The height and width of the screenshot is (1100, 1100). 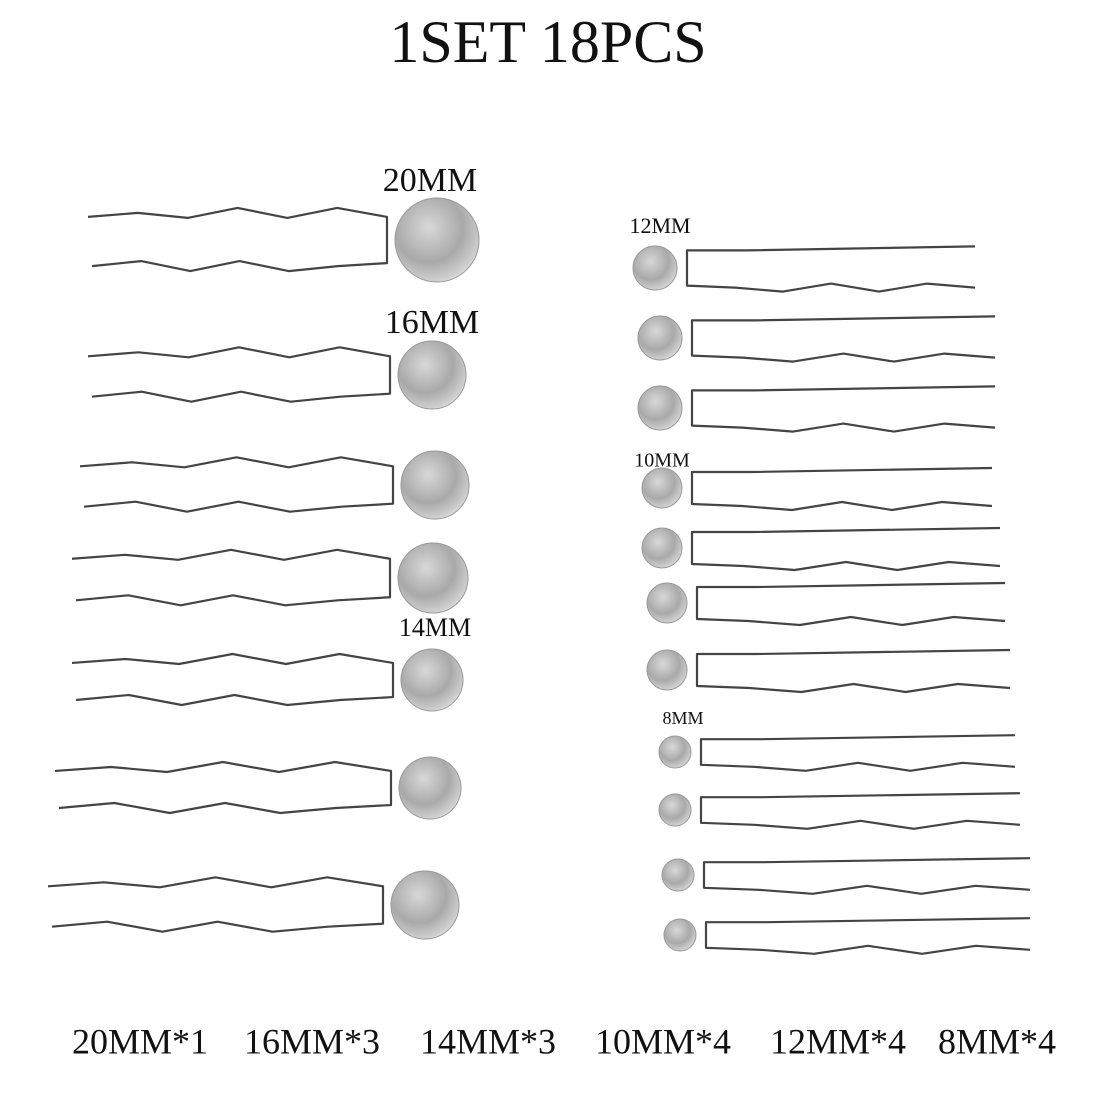 I want to click on footer-item: 10MM*4, so click(x=663, y=1041).